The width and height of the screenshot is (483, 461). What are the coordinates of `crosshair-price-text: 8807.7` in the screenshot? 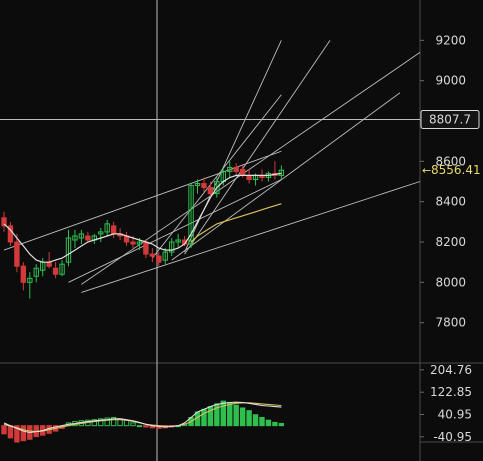 It's located at (450, 119).